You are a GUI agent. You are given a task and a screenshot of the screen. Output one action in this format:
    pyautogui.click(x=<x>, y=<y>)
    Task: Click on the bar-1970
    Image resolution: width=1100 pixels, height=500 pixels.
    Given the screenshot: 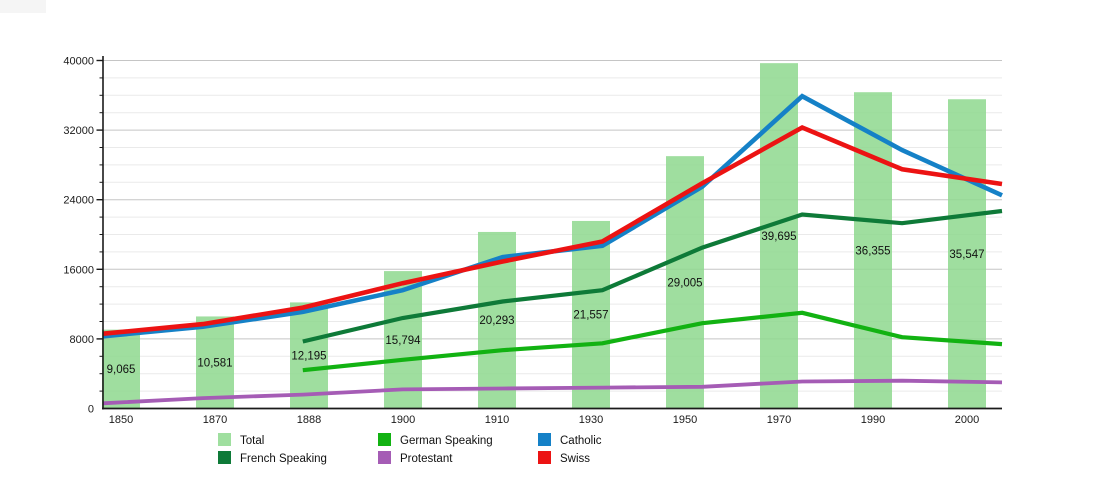 What is the action you would take?
    pyautogui.click(x=779, y=236)
    